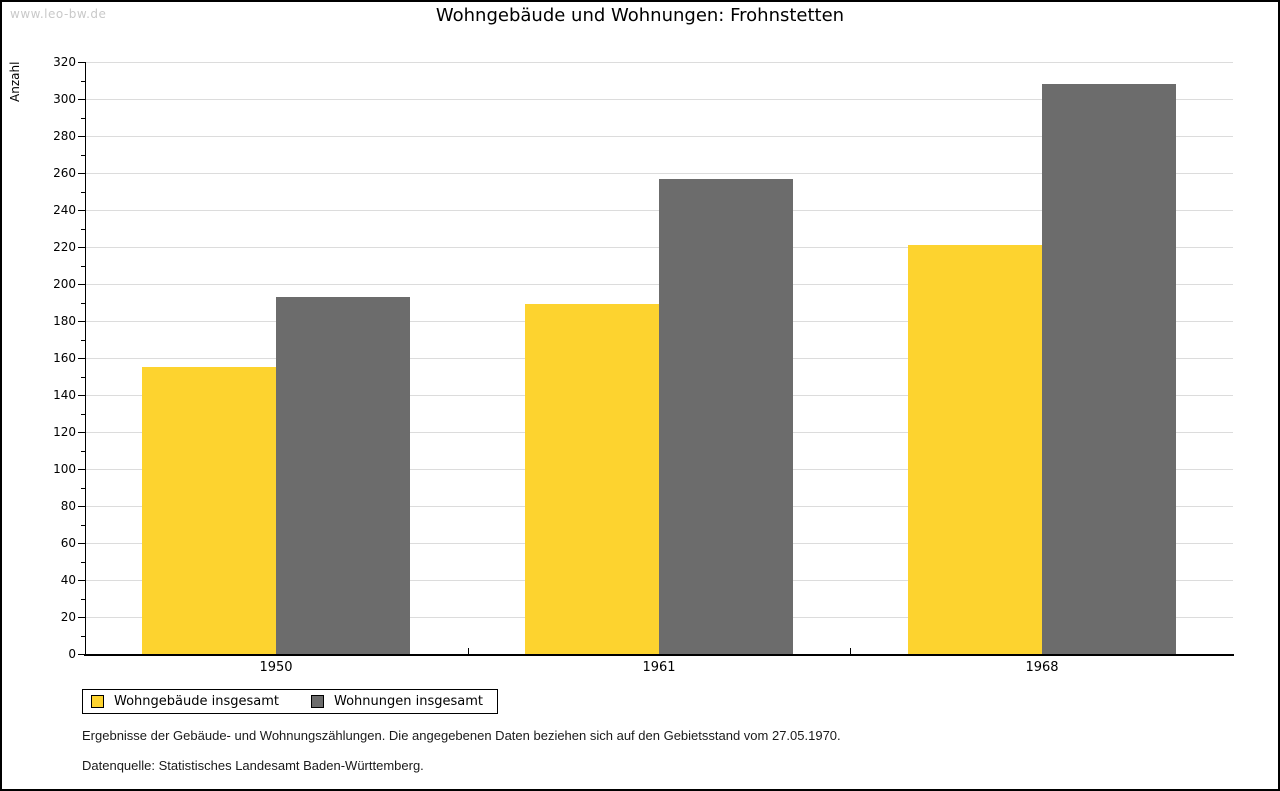 The width and height of the screenshot is (1280, 791). What do you see at coordinates (85, 358) in the screenshot?
I see `y-axis-line` at bounding box center [85, 358].